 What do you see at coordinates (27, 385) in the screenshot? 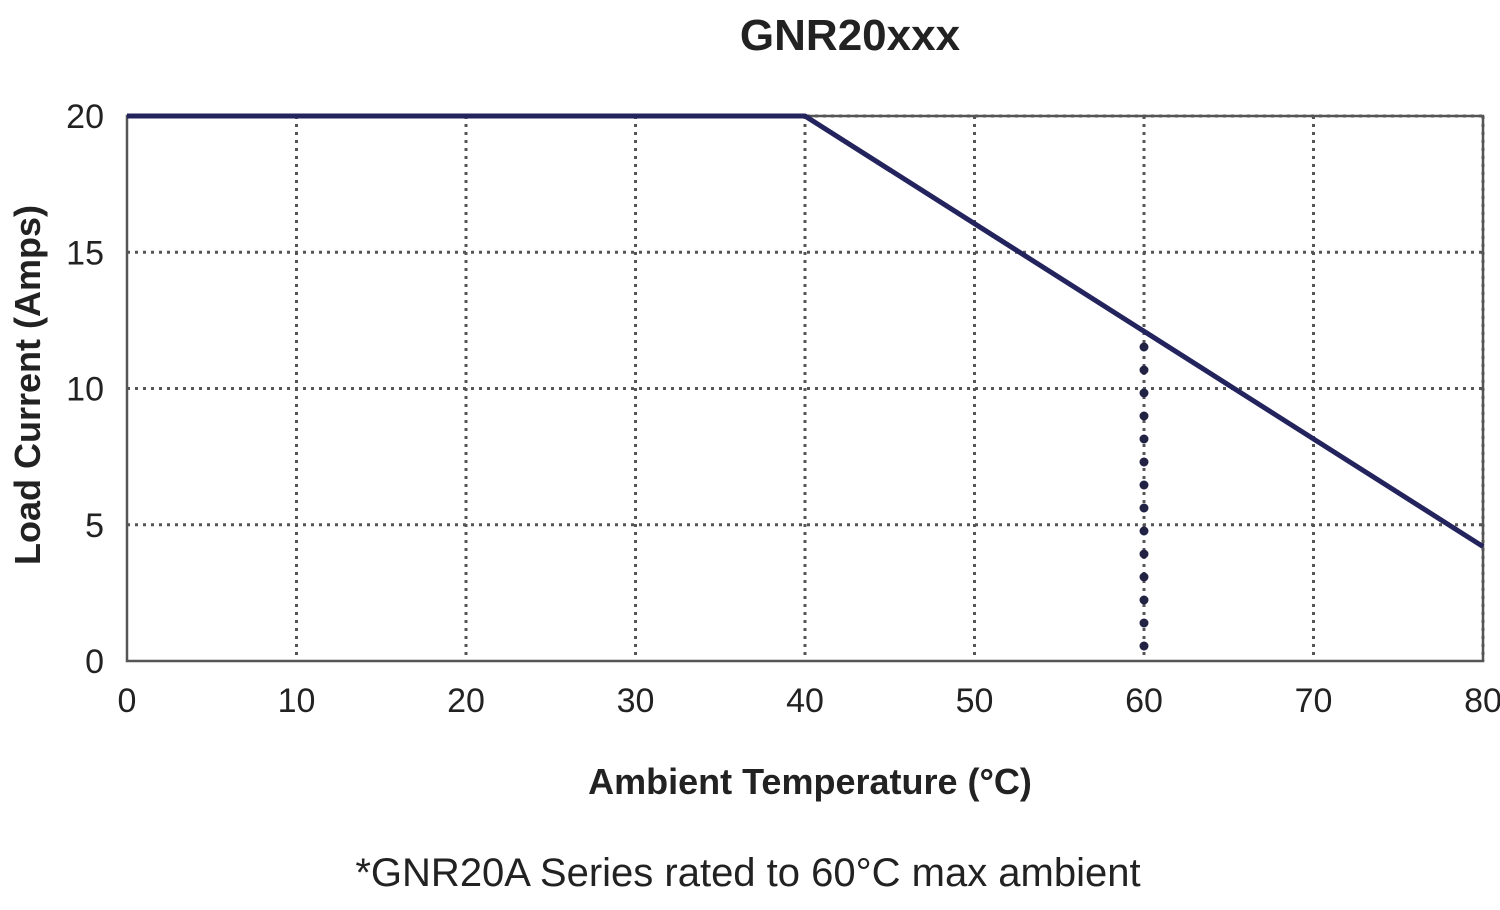
I see `y-axis-label: Load Current (Amps)` at bounding box center [27, 385].